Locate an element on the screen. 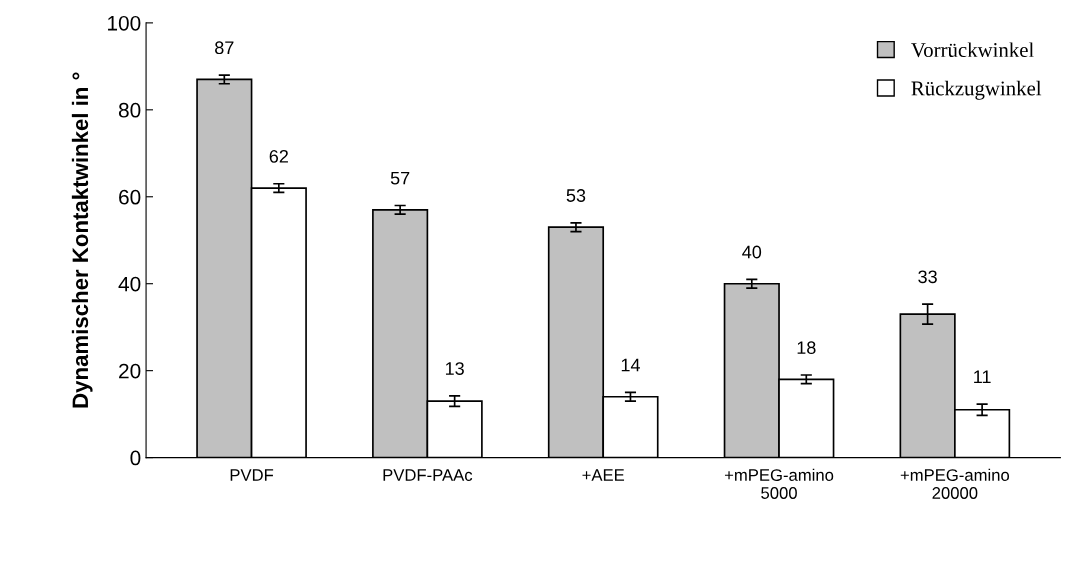  data-label: 62 is located at coordinates (278, 156).